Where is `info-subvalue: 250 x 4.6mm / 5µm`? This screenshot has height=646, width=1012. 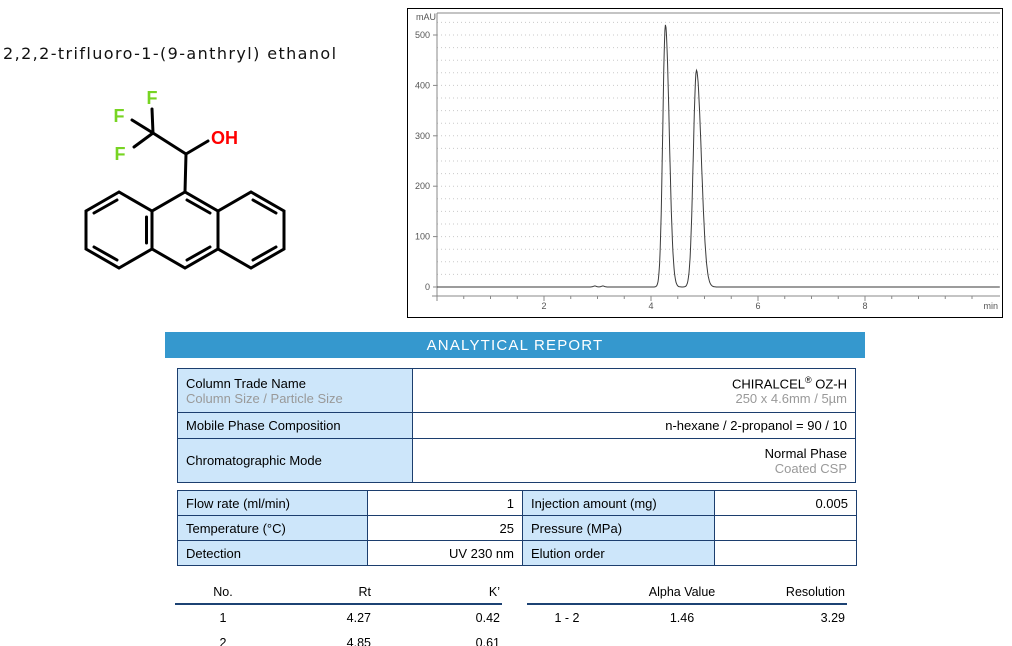 info-subvalue: 250 x 4.6mm / 5µm is located at coordinates (791, 399).